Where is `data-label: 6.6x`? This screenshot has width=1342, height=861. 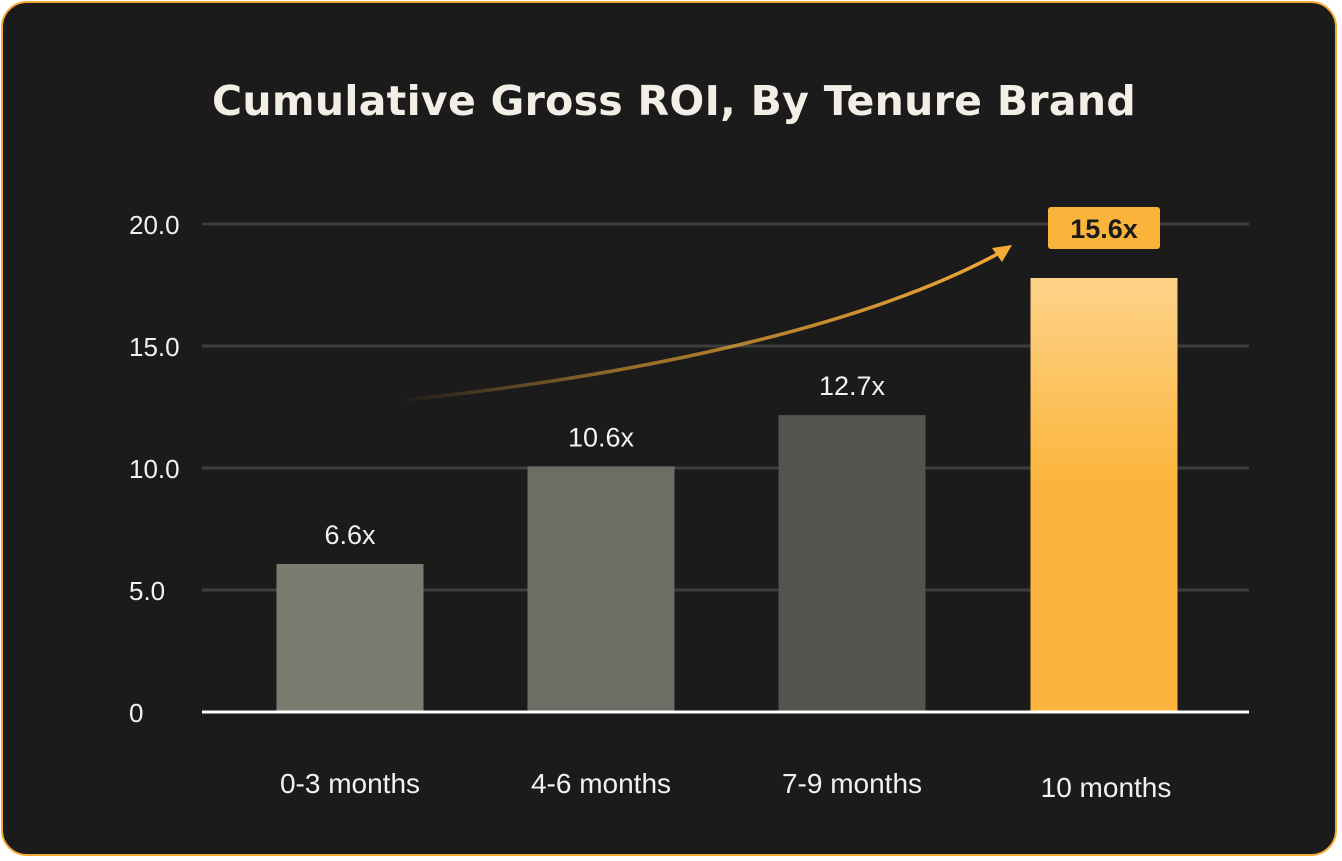 data-label: 6.6x is located at coordinates (350, 535).